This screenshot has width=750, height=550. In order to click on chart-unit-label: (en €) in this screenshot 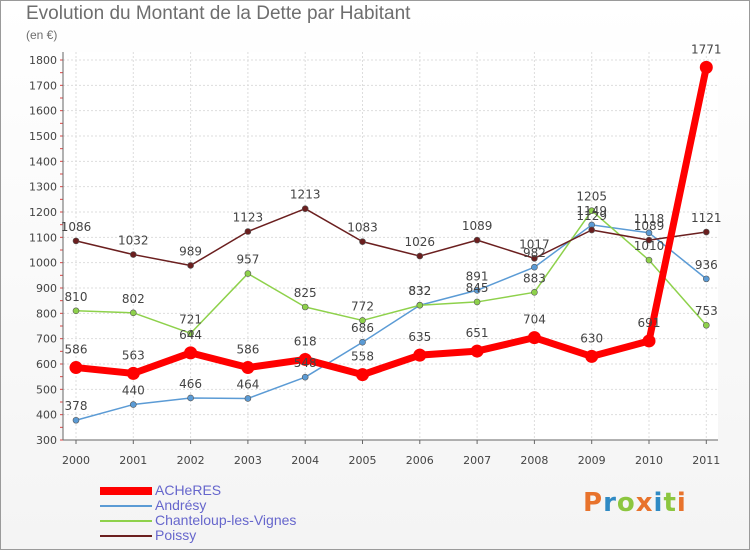, I will do `click(42, 35)`.